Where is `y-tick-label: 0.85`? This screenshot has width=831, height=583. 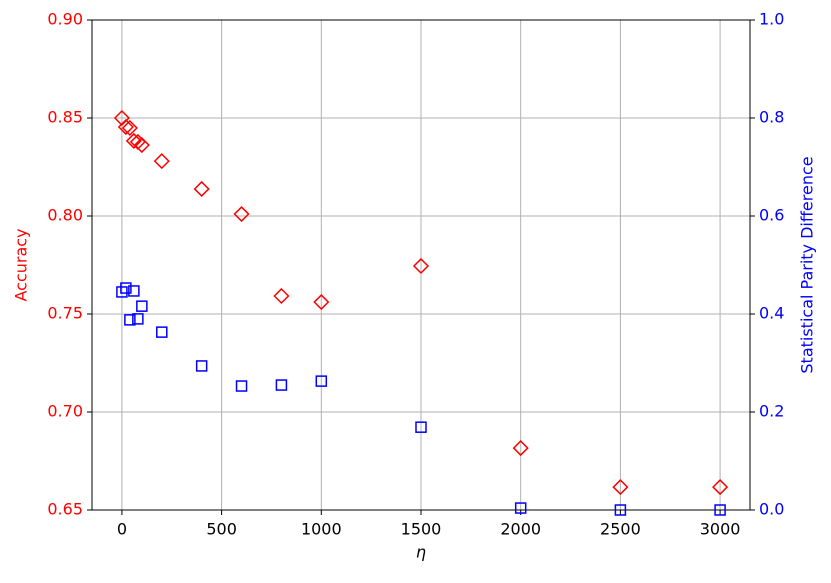 y-tick-label: 0.85 is located at coordinates (65, 117).